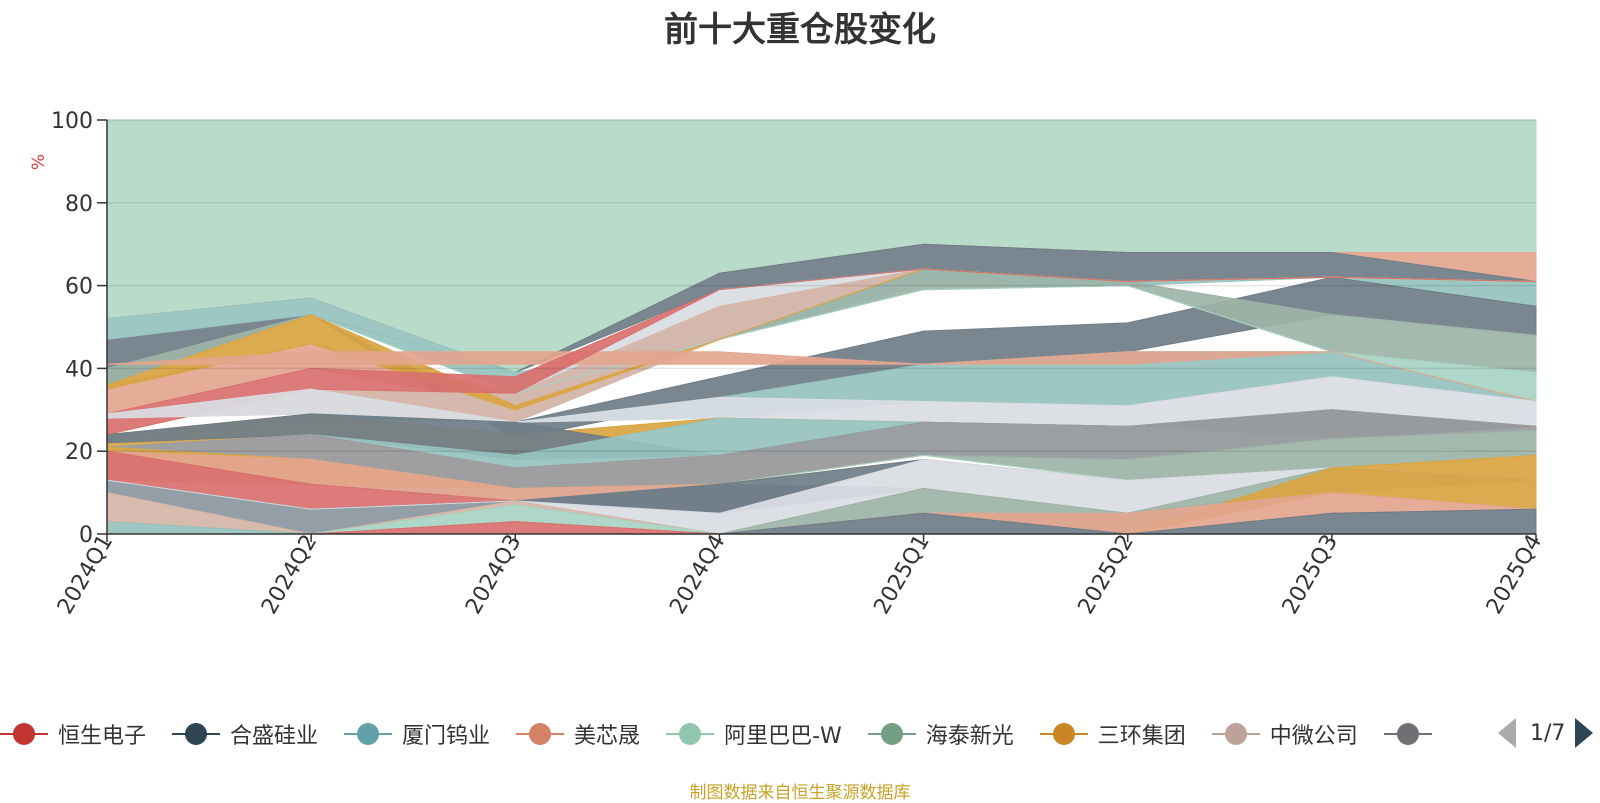 This screenshot has width=1600, height=803. Describe the element at coordinates (969, 736) in the screenshot. I see `legend-label: 海泰新光` at that location.